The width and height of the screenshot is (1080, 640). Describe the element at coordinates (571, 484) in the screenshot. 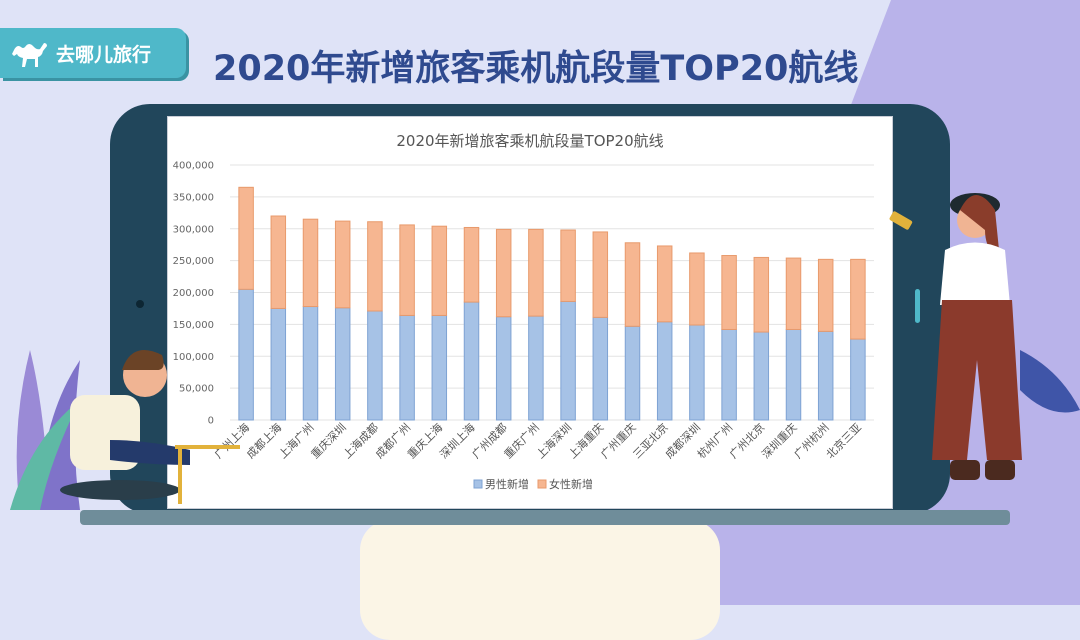

I see `legend-label: 女性新增` at that location.